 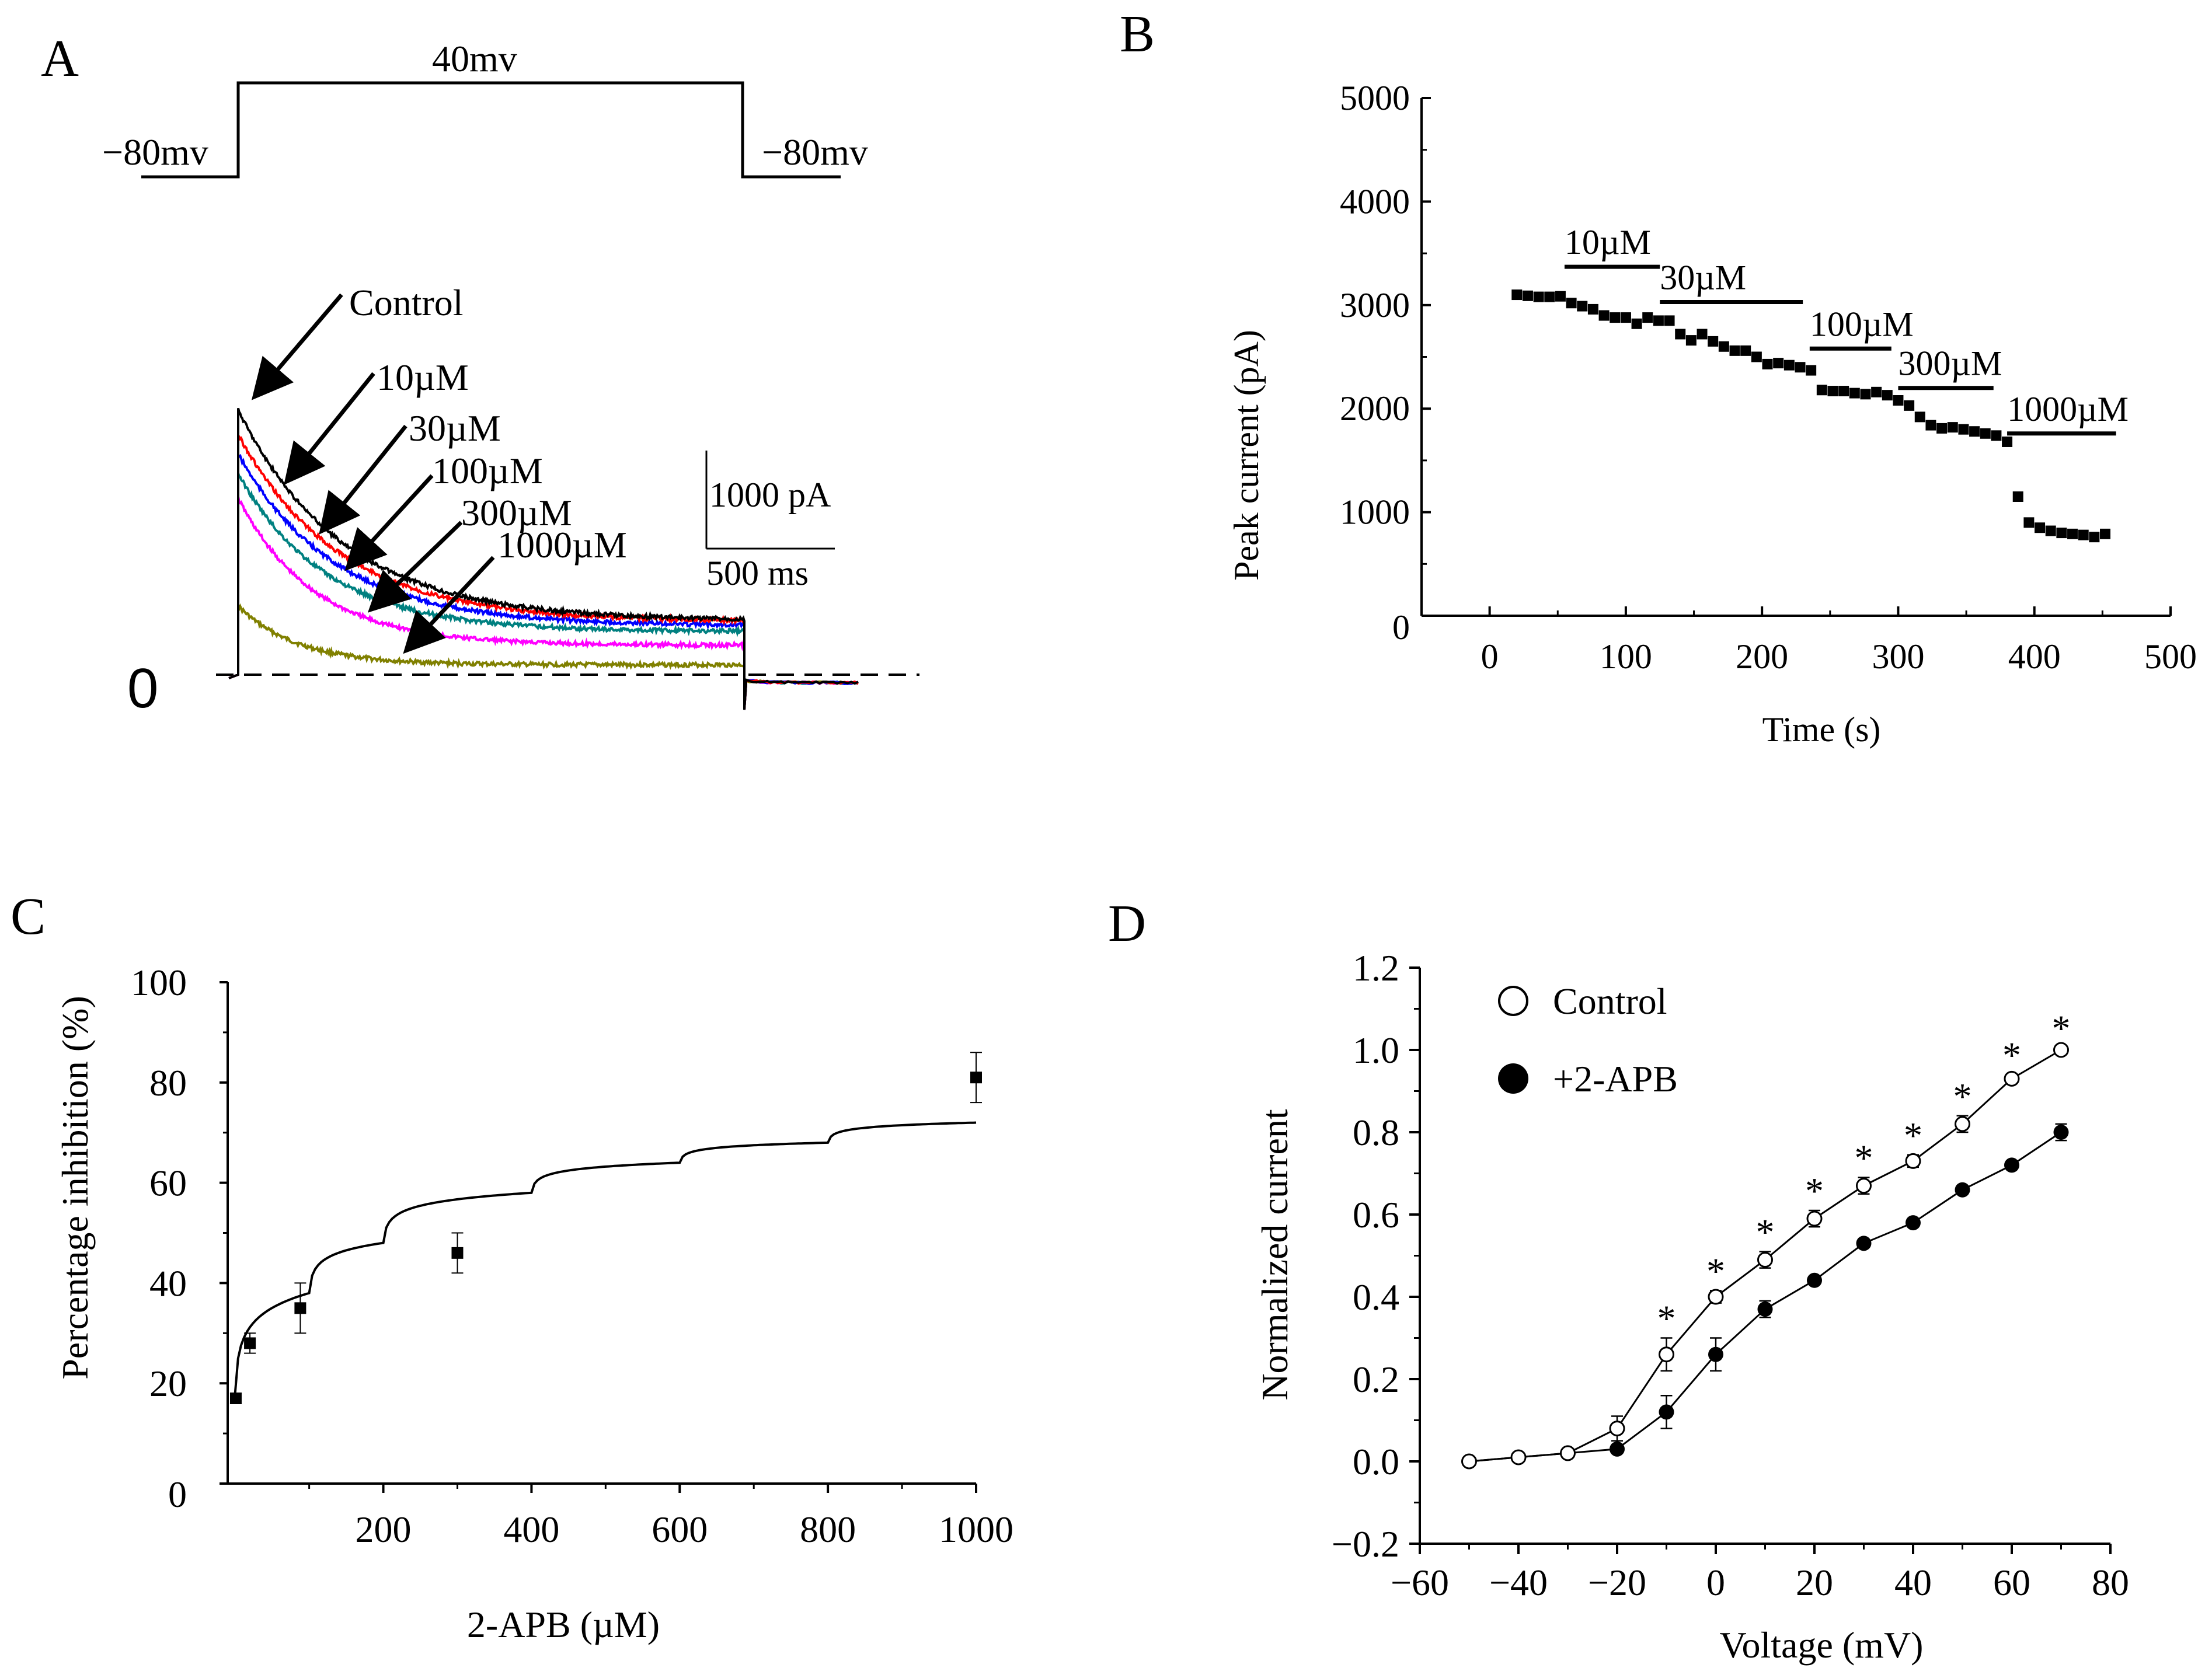 I want to click on x-axis-label-d: Voltage (mV), so click(x=1822, y=1645).